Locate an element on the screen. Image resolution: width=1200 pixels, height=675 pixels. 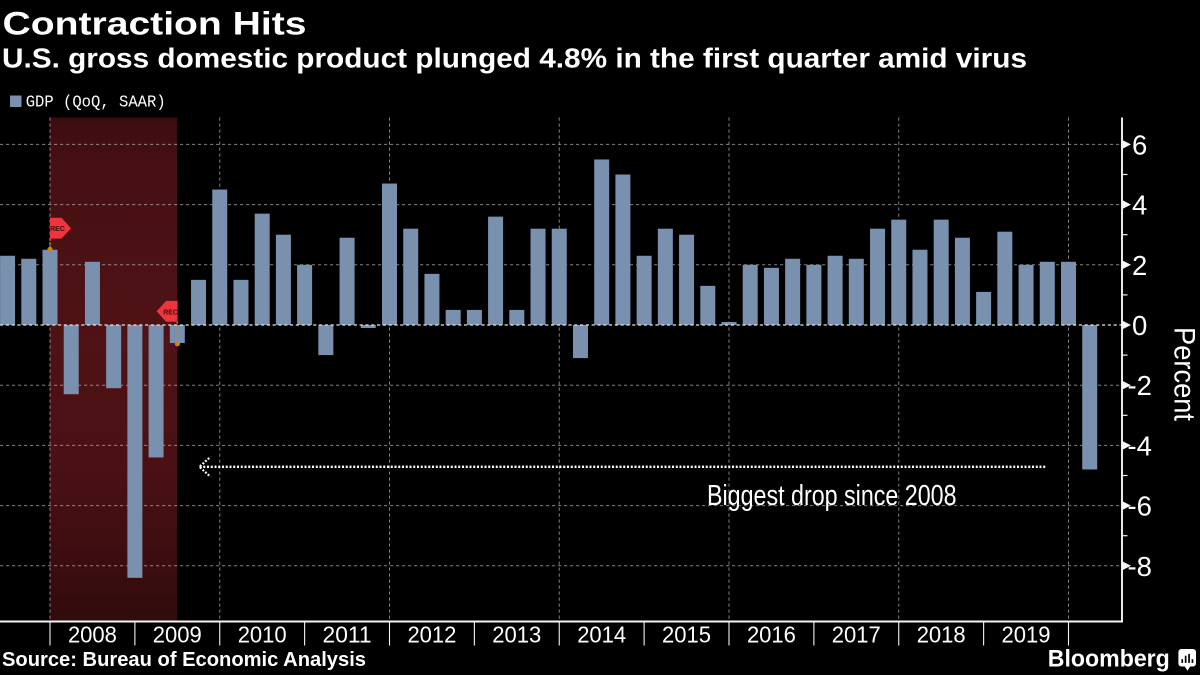
svg-text: 2011 is located at coordinates (347, 634).